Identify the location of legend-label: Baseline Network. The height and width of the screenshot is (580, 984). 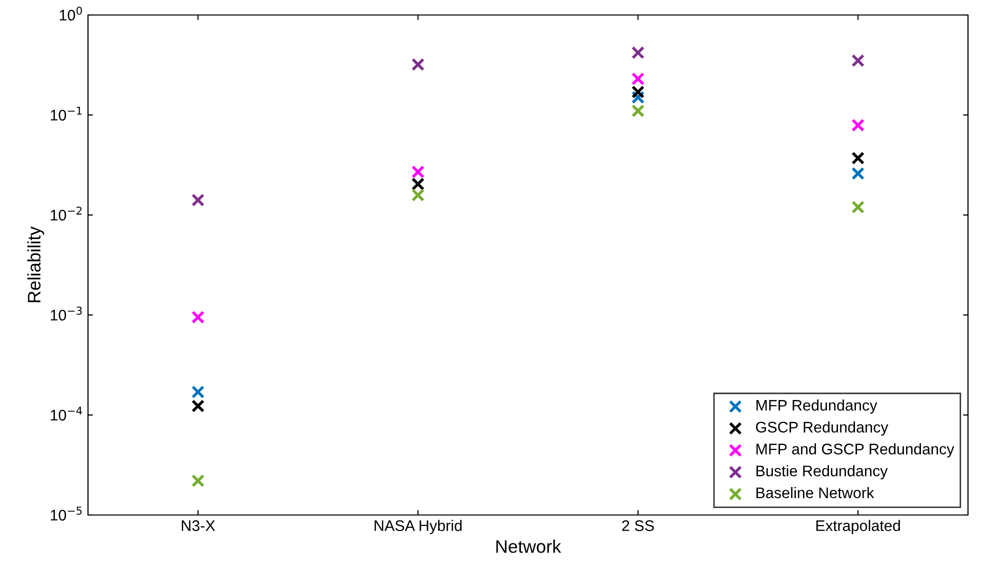
(815, 492).